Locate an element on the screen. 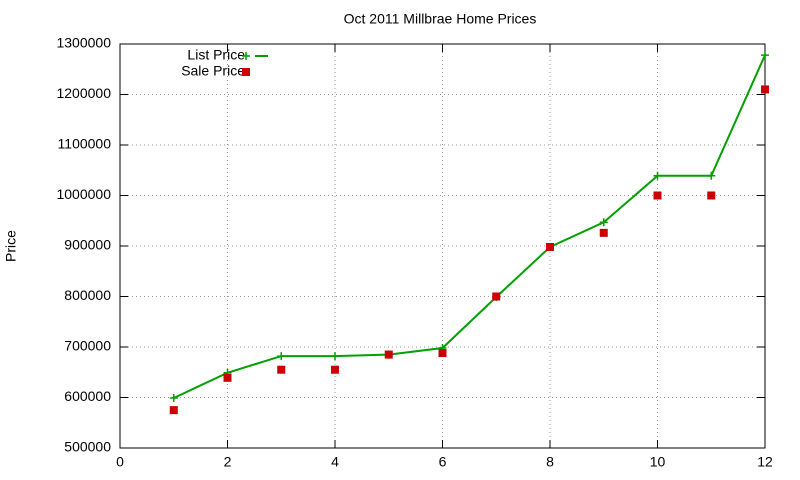 Image resolution: width=800 pixels, height=480 pixels. y-tick-label: 600000 is located at coordinates (87, 396).